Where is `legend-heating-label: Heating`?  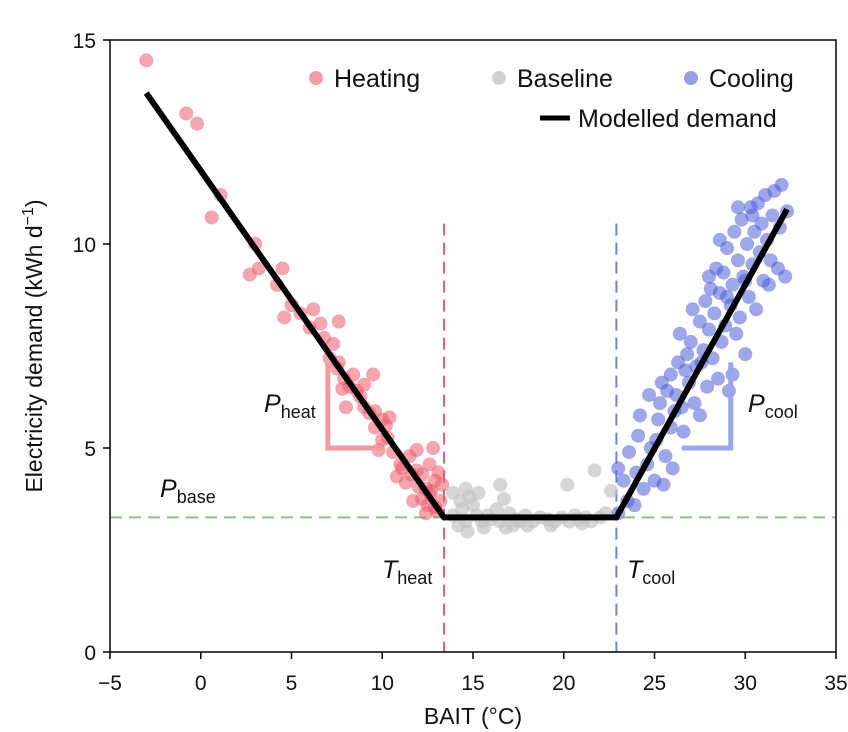
legend-heating-label: Heating is located at coordinates (377, 79).